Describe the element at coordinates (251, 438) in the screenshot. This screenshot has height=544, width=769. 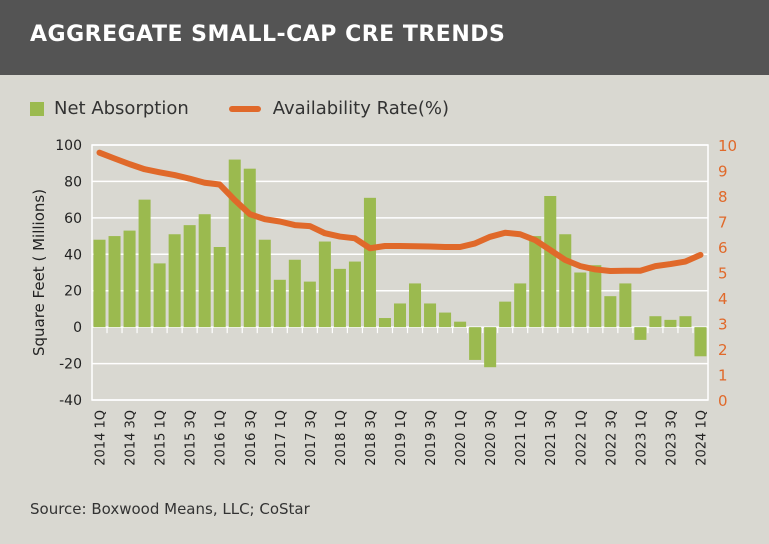
I see `x-tick-label: 2016 3Q` at that location.